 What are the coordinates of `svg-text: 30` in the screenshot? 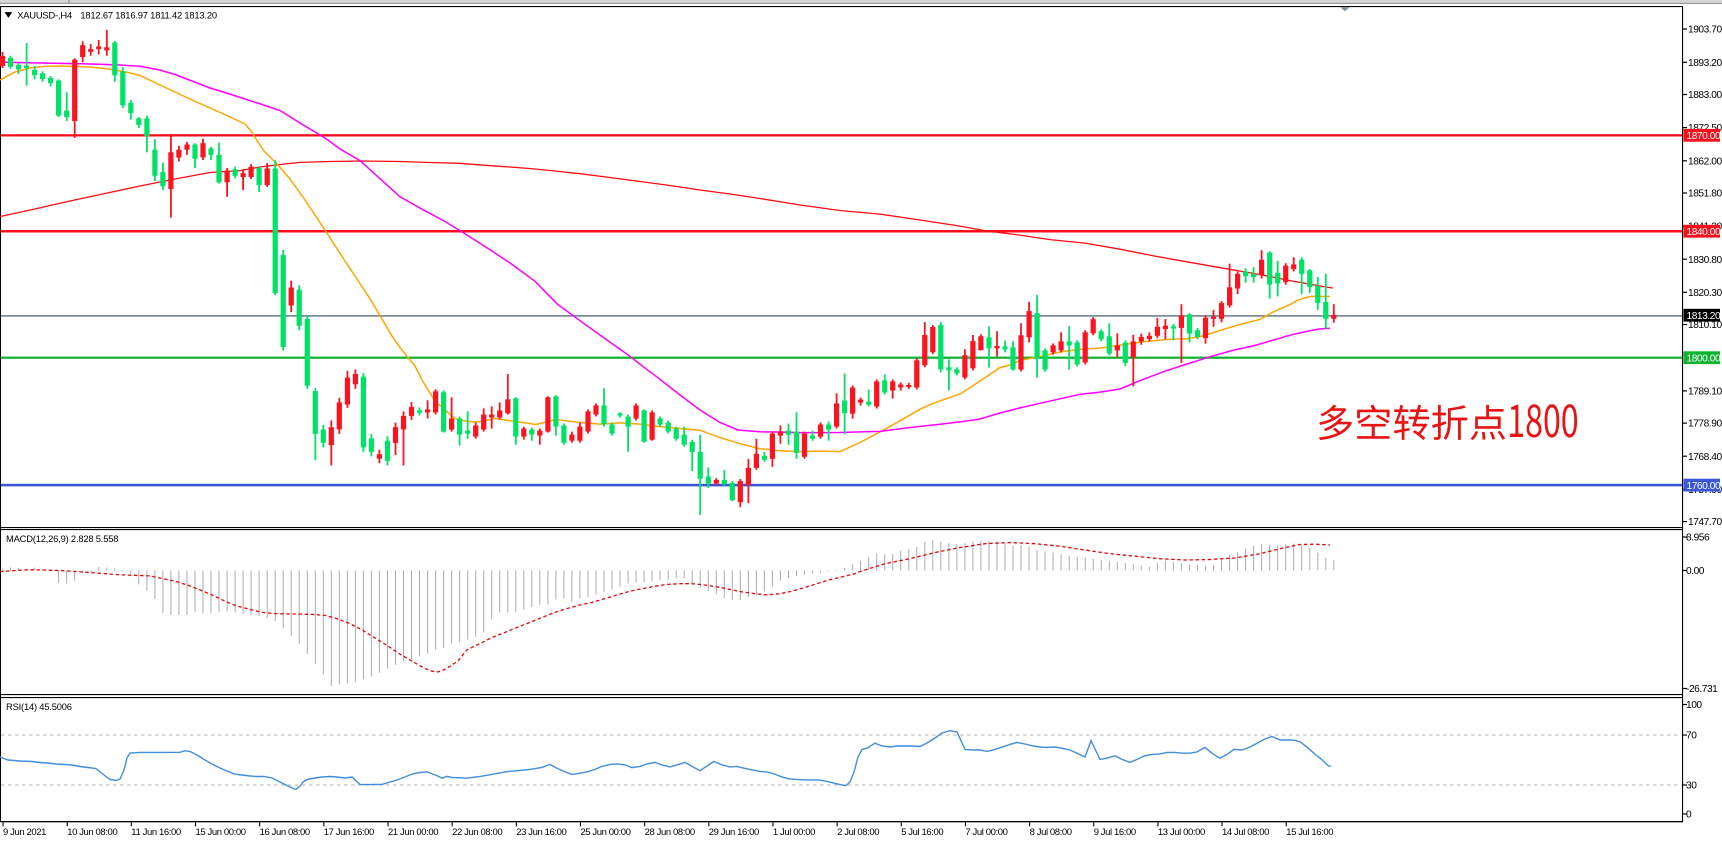 It's located at (1691, 786).